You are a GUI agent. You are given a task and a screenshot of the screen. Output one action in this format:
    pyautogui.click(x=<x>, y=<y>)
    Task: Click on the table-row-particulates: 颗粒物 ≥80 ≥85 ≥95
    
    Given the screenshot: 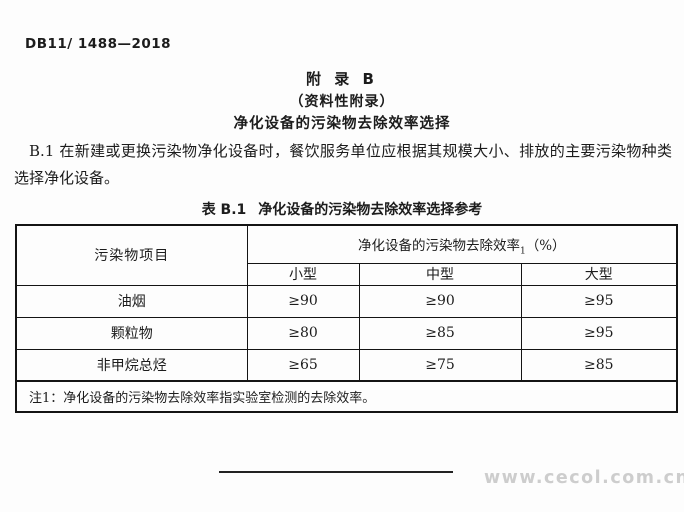 What is the action you would take?
    pyautogui.click(x=346, y=333)
    